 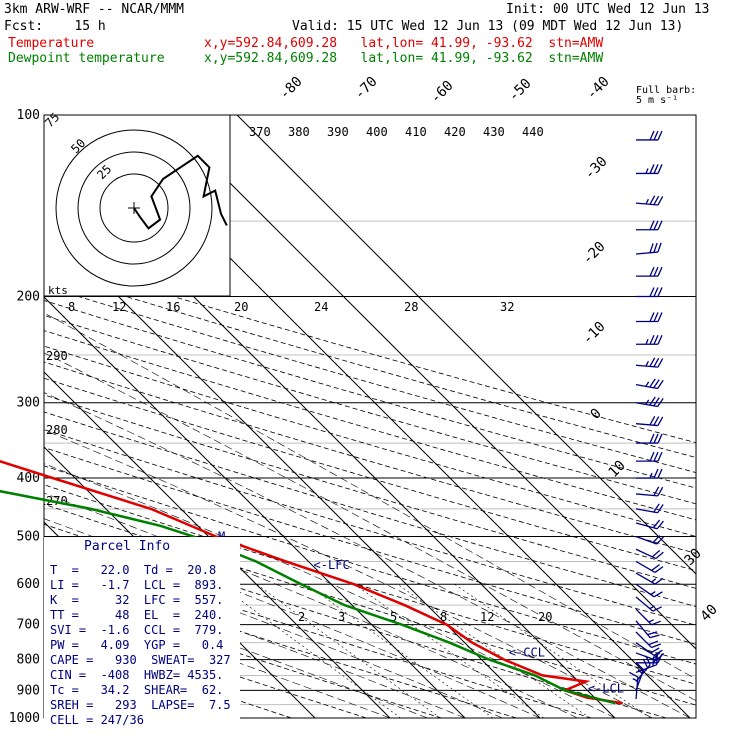 I want to click on mixing-ratio-tick-label: 32, so click(x=507, y=307).